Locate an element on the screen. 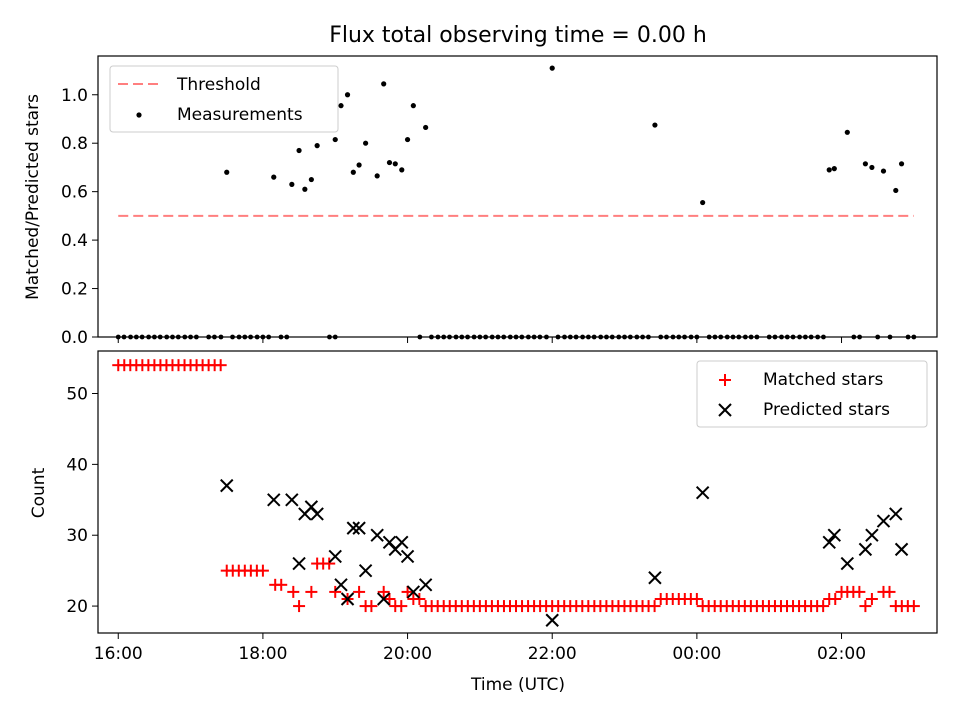 This screenshot has height=720, width=960. top-legend: Threshold Measurements is located at coordinates (224, 99).